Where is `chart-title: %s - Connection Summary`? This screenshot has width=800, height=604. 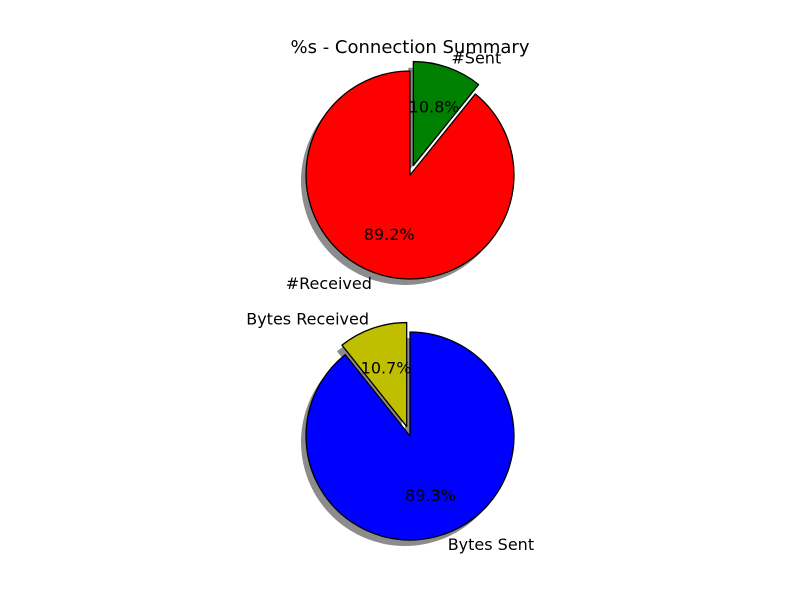
chart-title: %s - Connection Summary is located at coordinates (410, 47).